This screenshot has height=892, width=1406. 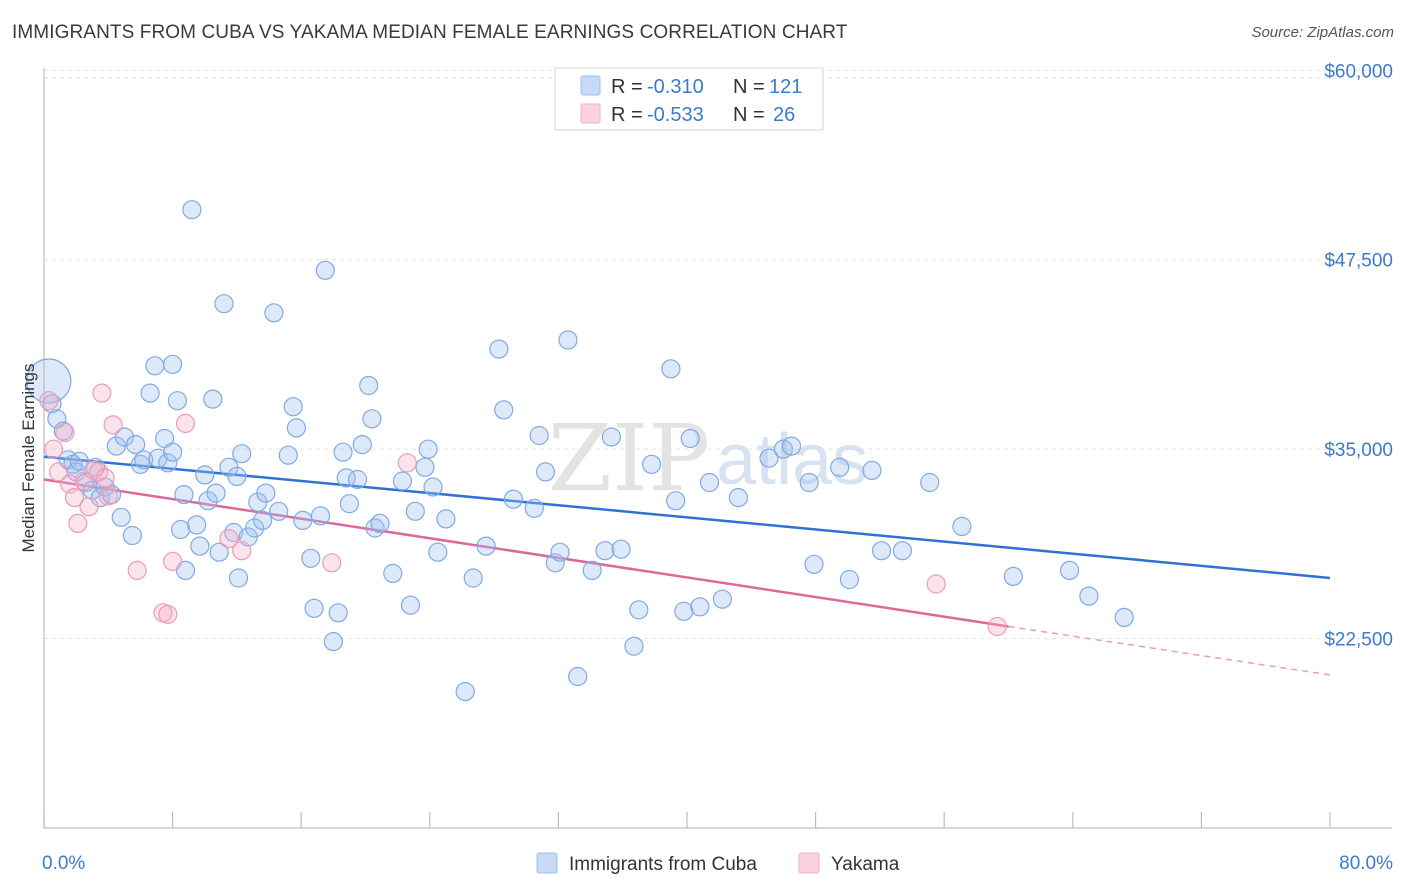 What do you see at coordinates (689, 99) in the screenshot?
I see `legend: R = -0.310 N = 121 R = -0.533 N = 26` at bounding box center [689, 99].